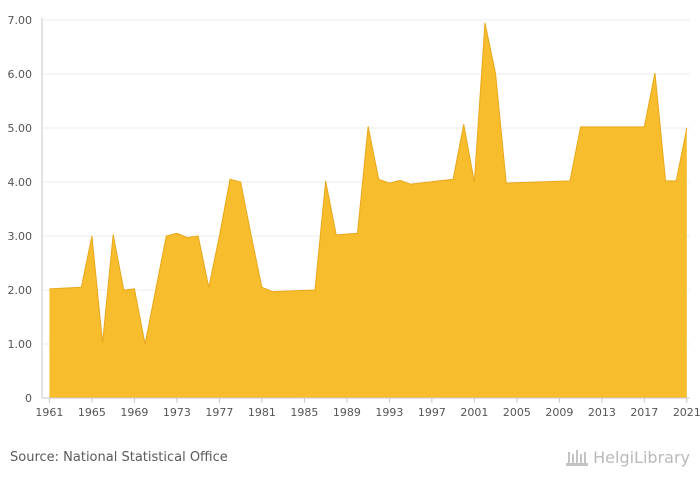 The width and height of the screenshot is (700, 483). What do you see at coordinates (602, 412) in the screenshot?
I see `x-tick-label: 2013` at bounding box center [602, 412].